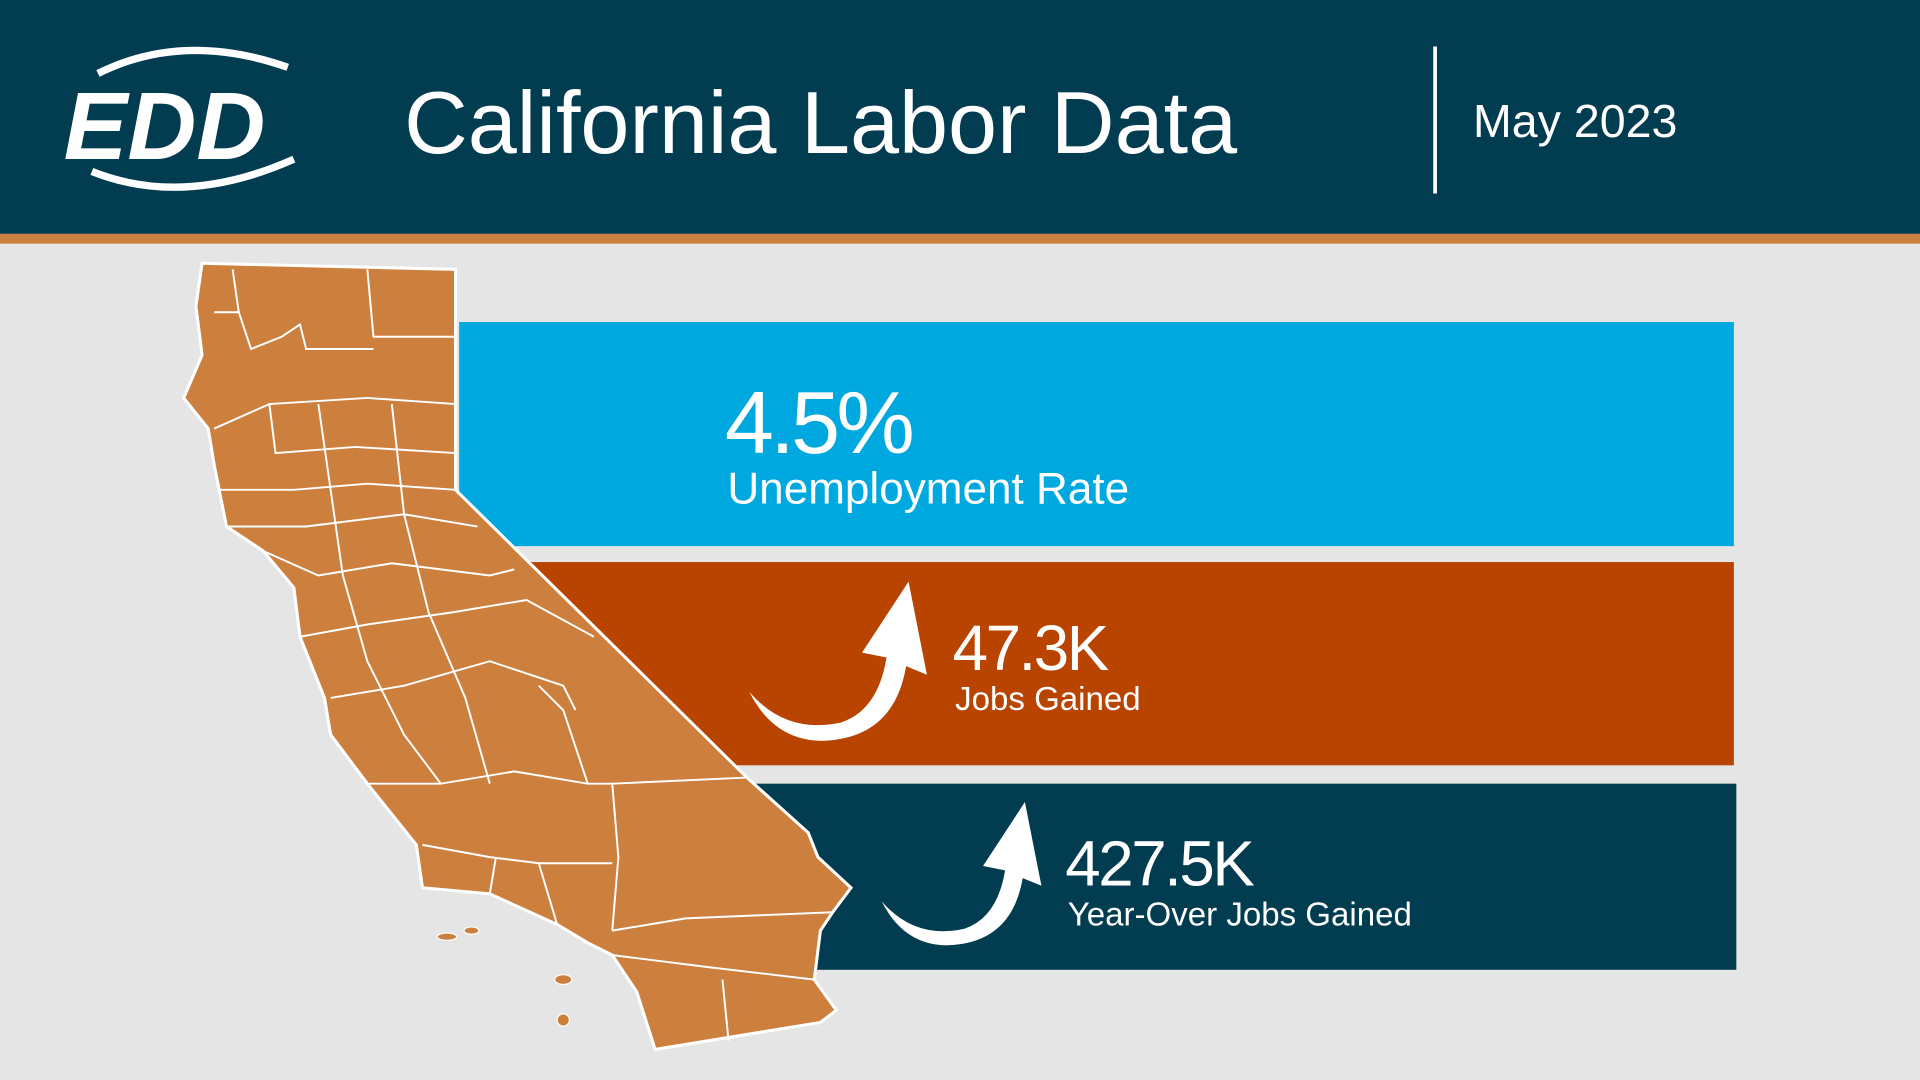 The image size is (1920, 1080). I want to click on stat-label: Year-Over Jobs Gained, so click(1240, 915).